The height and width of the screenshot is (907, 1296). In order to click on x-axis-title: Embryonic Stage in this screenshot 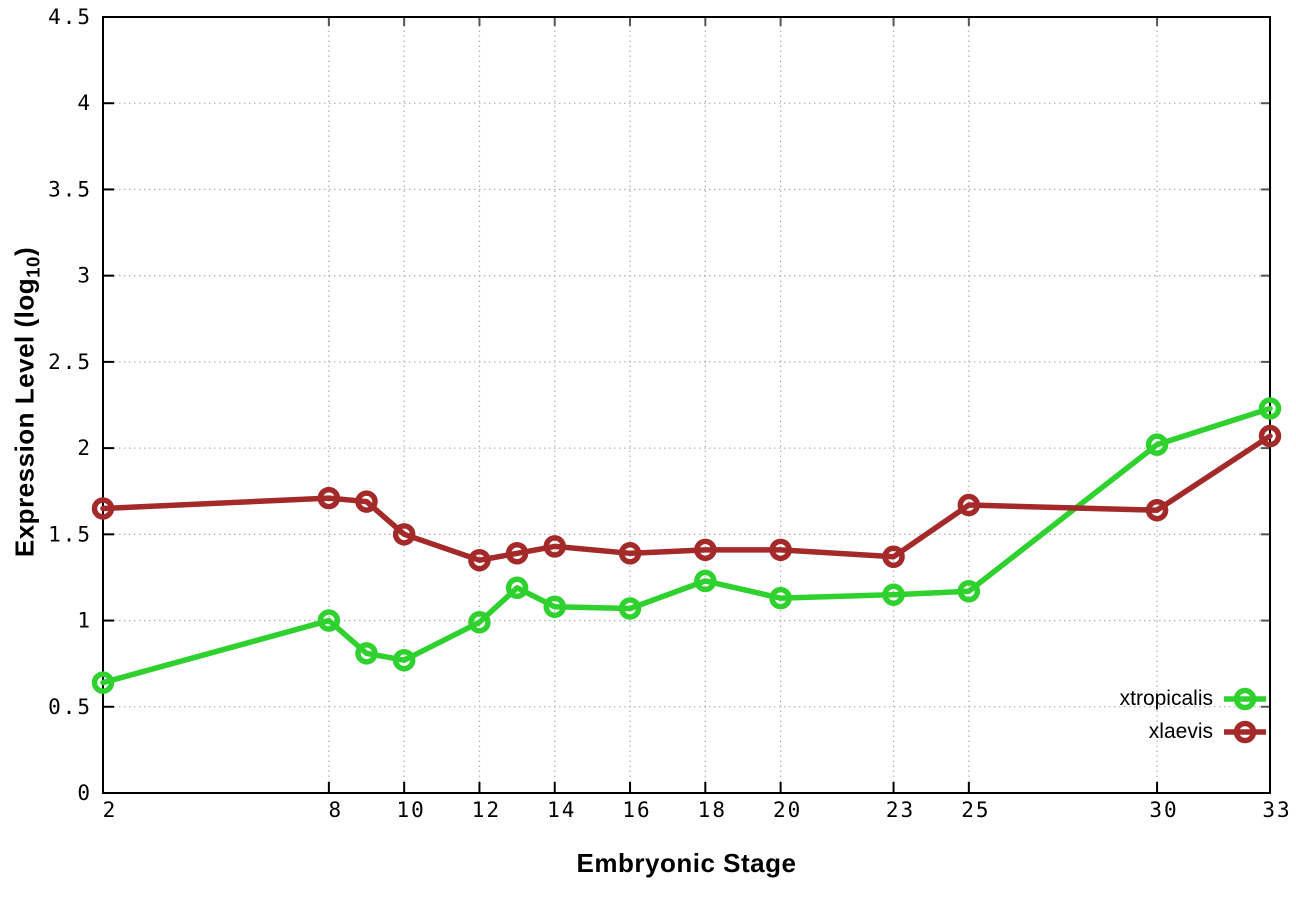, I will do `click(686, 863)`.